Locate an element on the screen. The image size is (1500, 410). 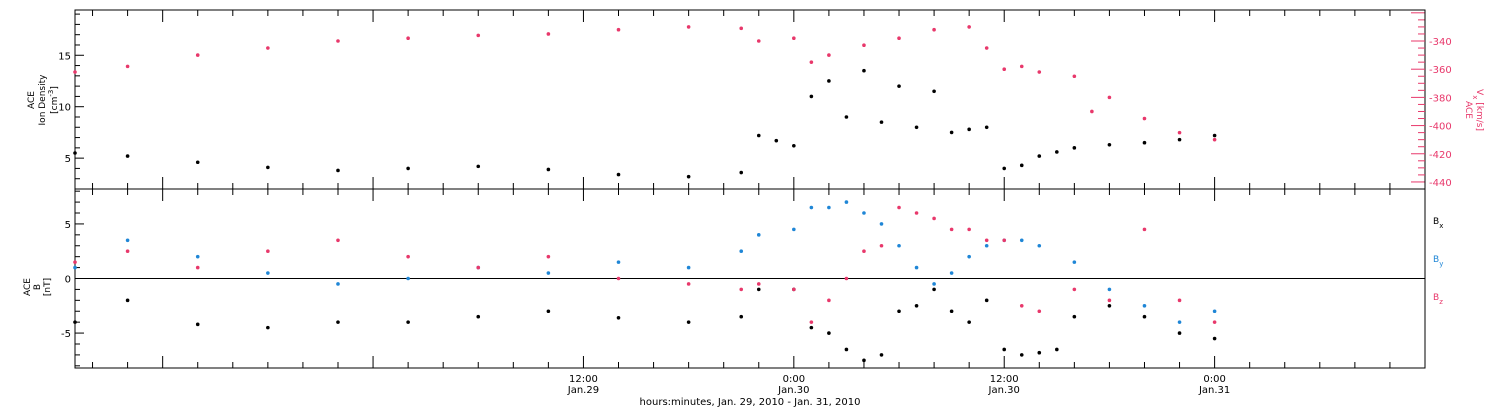
legend-by: By is located at coordinates (1438, 261).